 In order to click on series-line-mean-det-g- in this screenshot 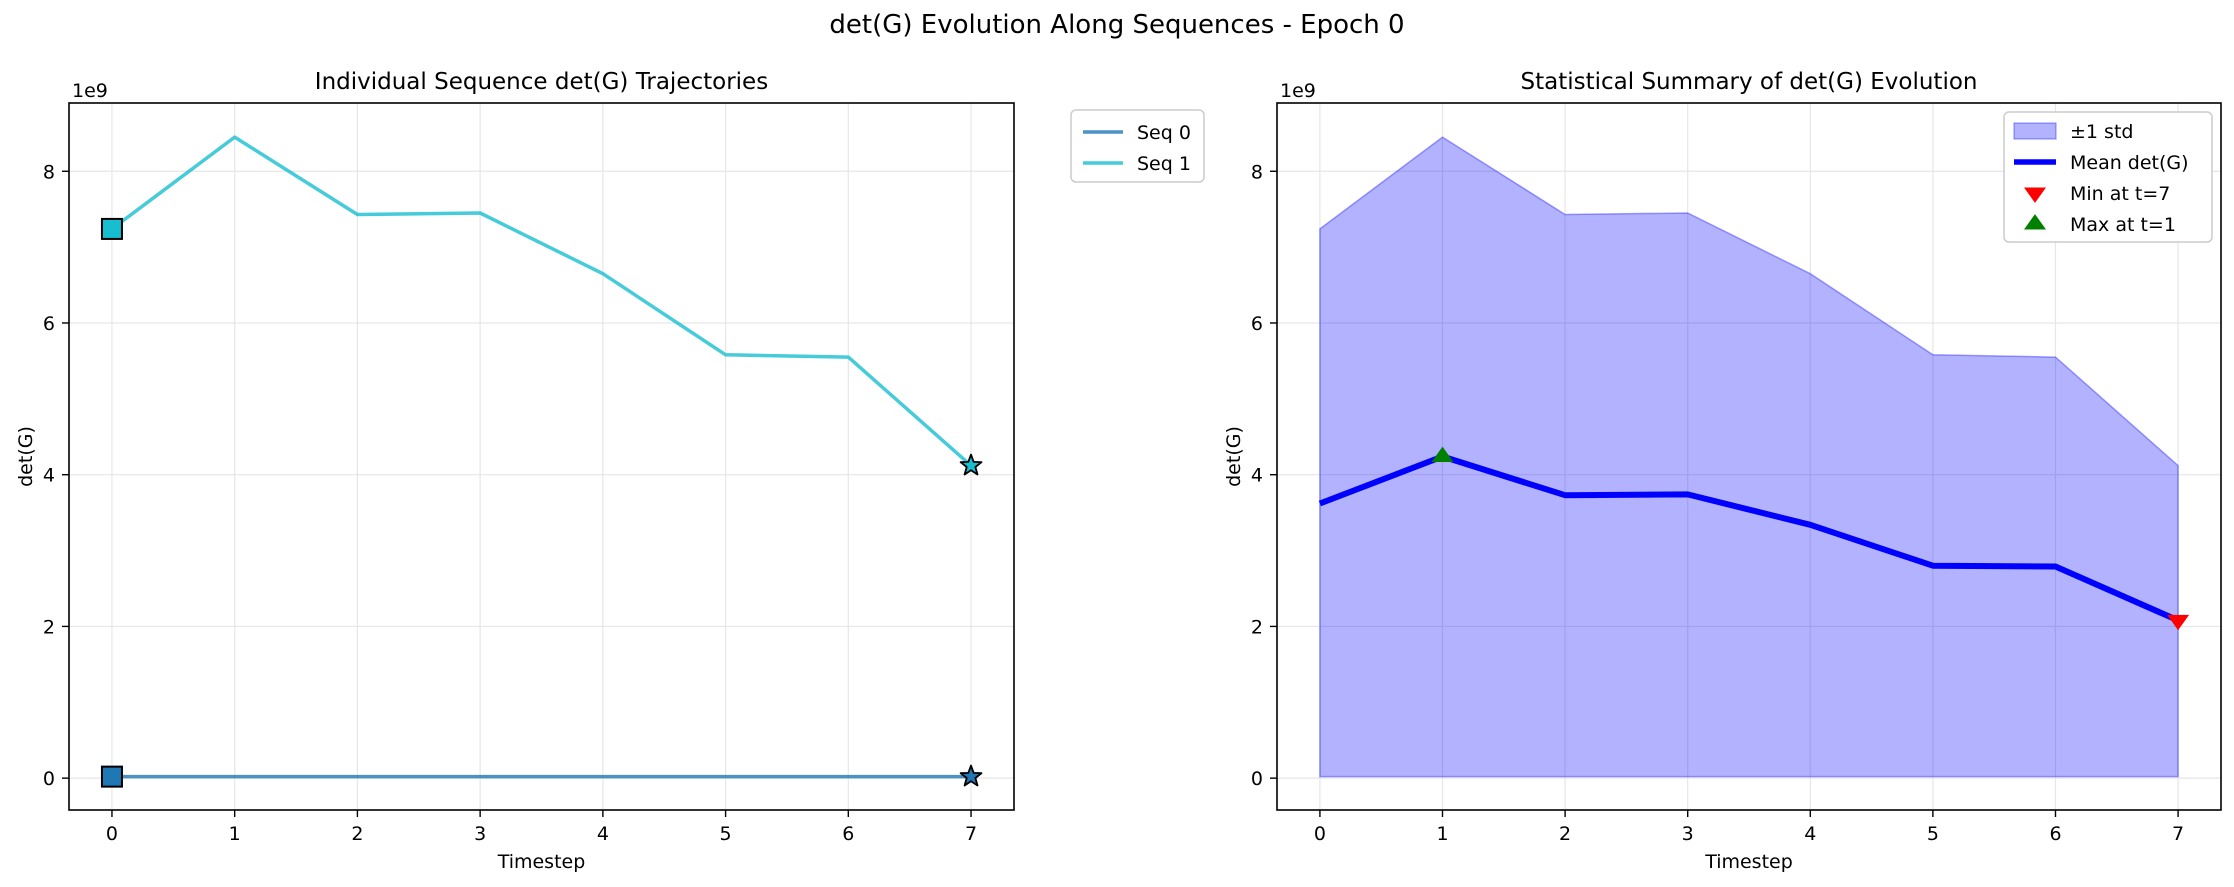, I will do `click(1749, 538)`.